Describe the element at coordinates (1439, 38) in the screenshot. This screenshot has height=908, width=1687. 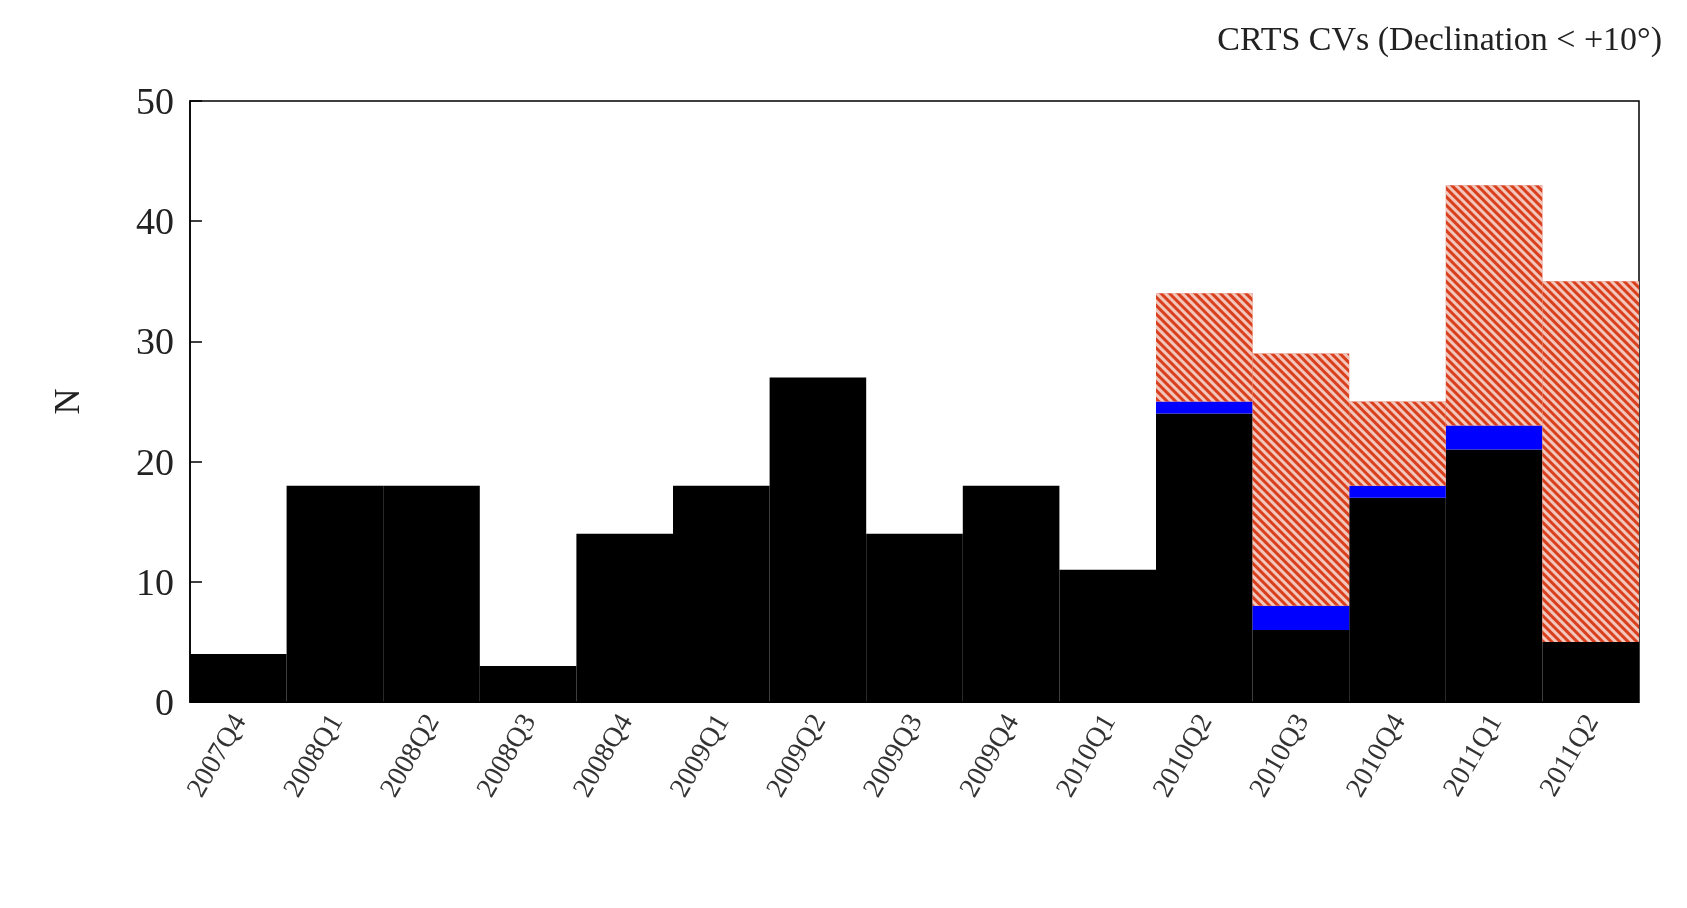
I see `chart-title: CRTS CVs (Declination < +10°)` at that location.